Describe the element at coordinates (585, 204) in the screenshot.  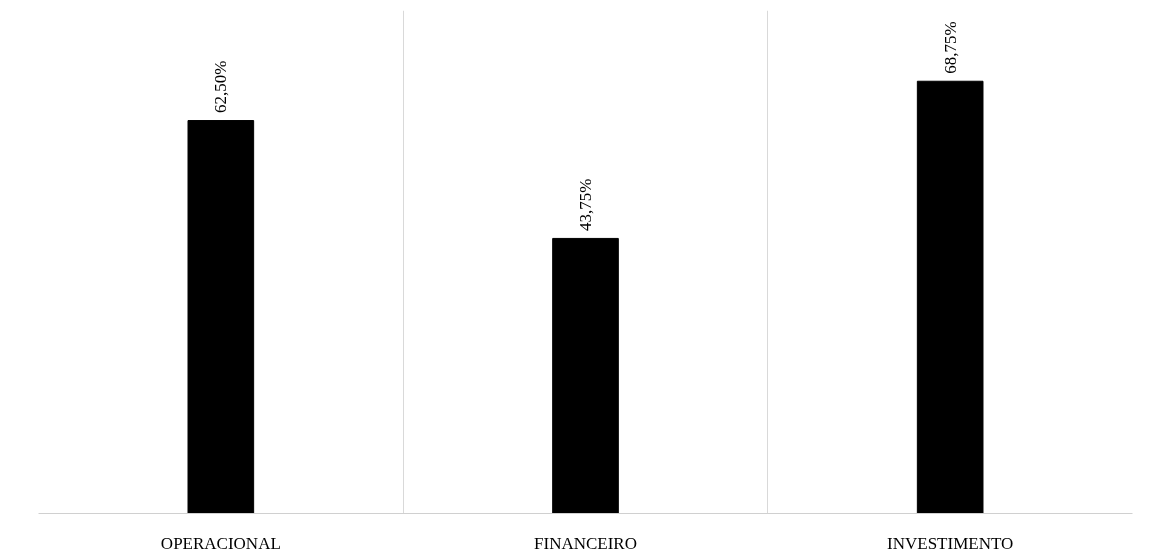
I see `data-label: 43,75%` at that location.